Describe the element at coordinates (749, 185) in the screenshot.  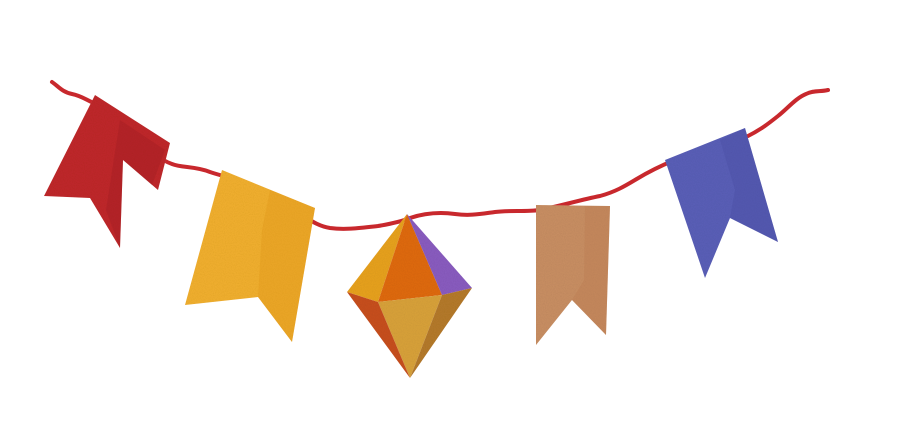
I see `blue-flag-shade` at that location.